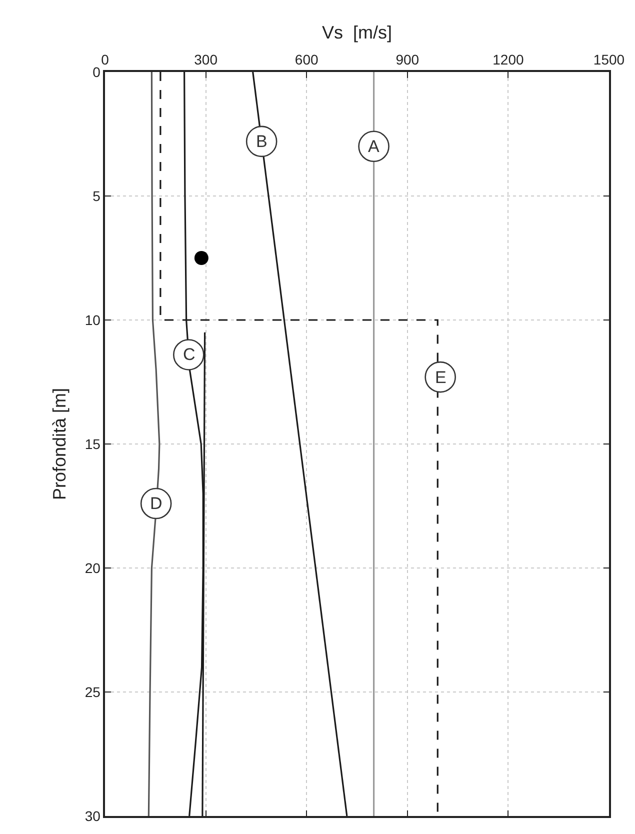  I want to click on x-tick-label: 600, so click(306, 60).